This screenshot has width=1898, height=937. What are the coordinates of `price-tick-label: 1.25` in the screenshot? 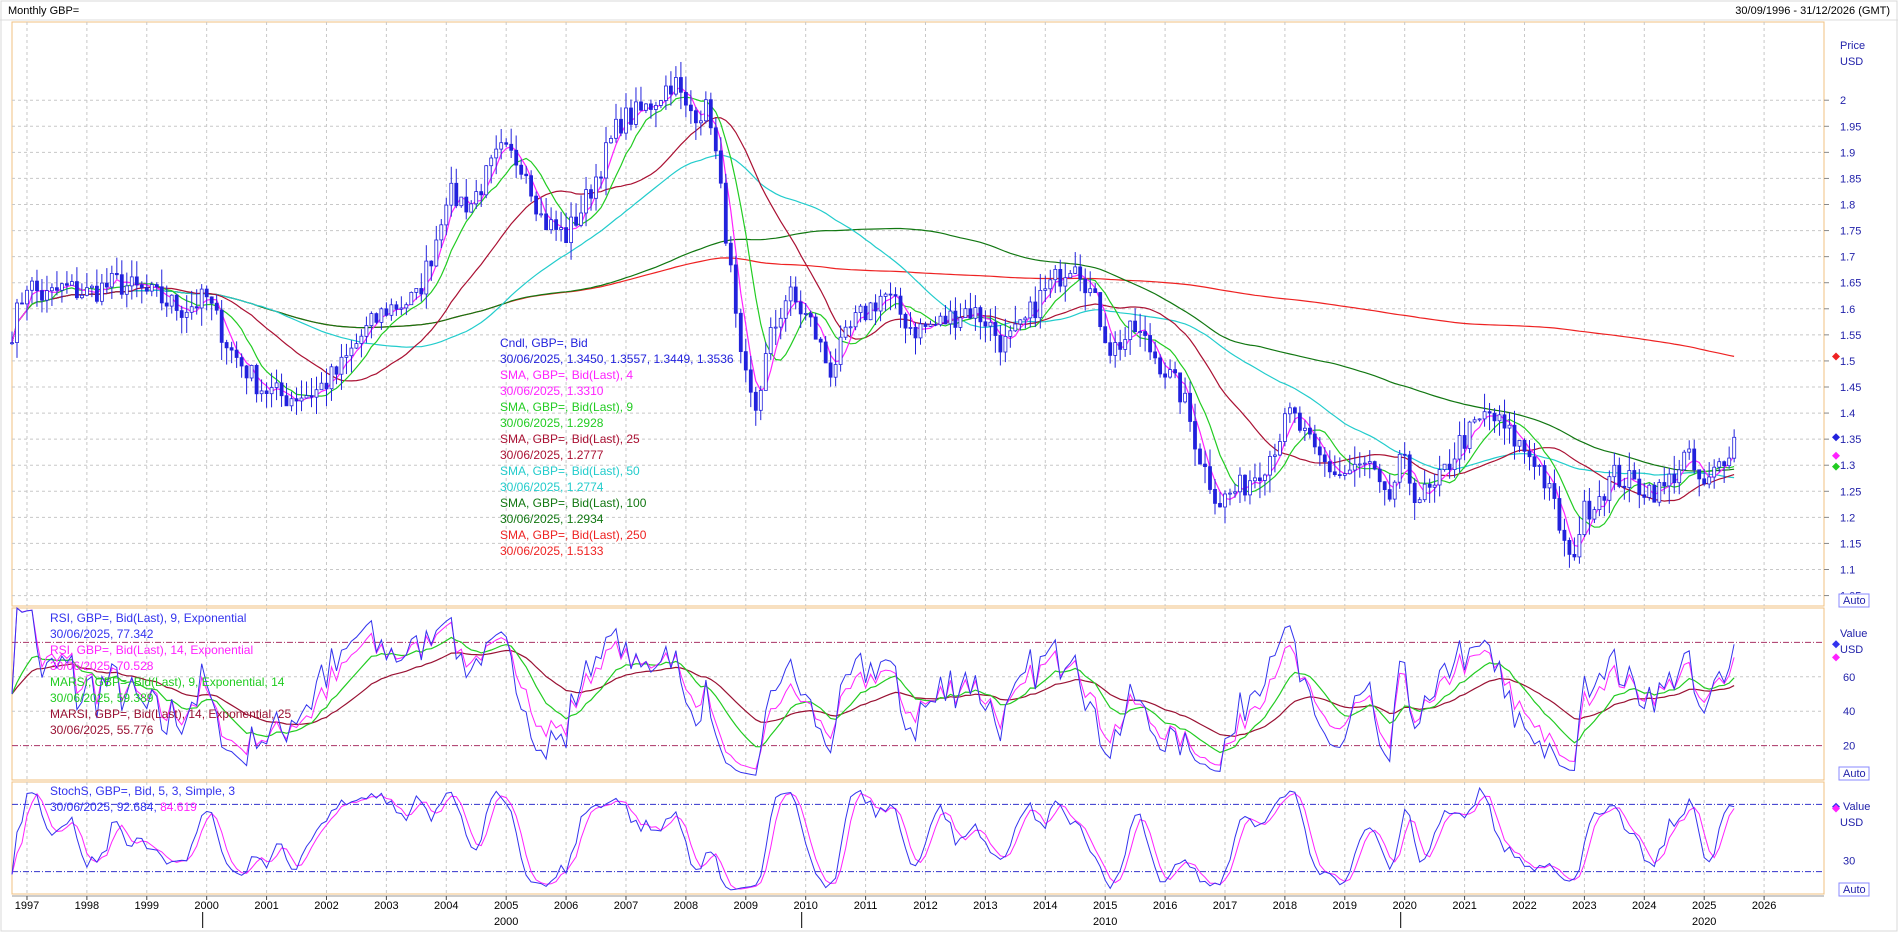 It's located at (1850, 492).